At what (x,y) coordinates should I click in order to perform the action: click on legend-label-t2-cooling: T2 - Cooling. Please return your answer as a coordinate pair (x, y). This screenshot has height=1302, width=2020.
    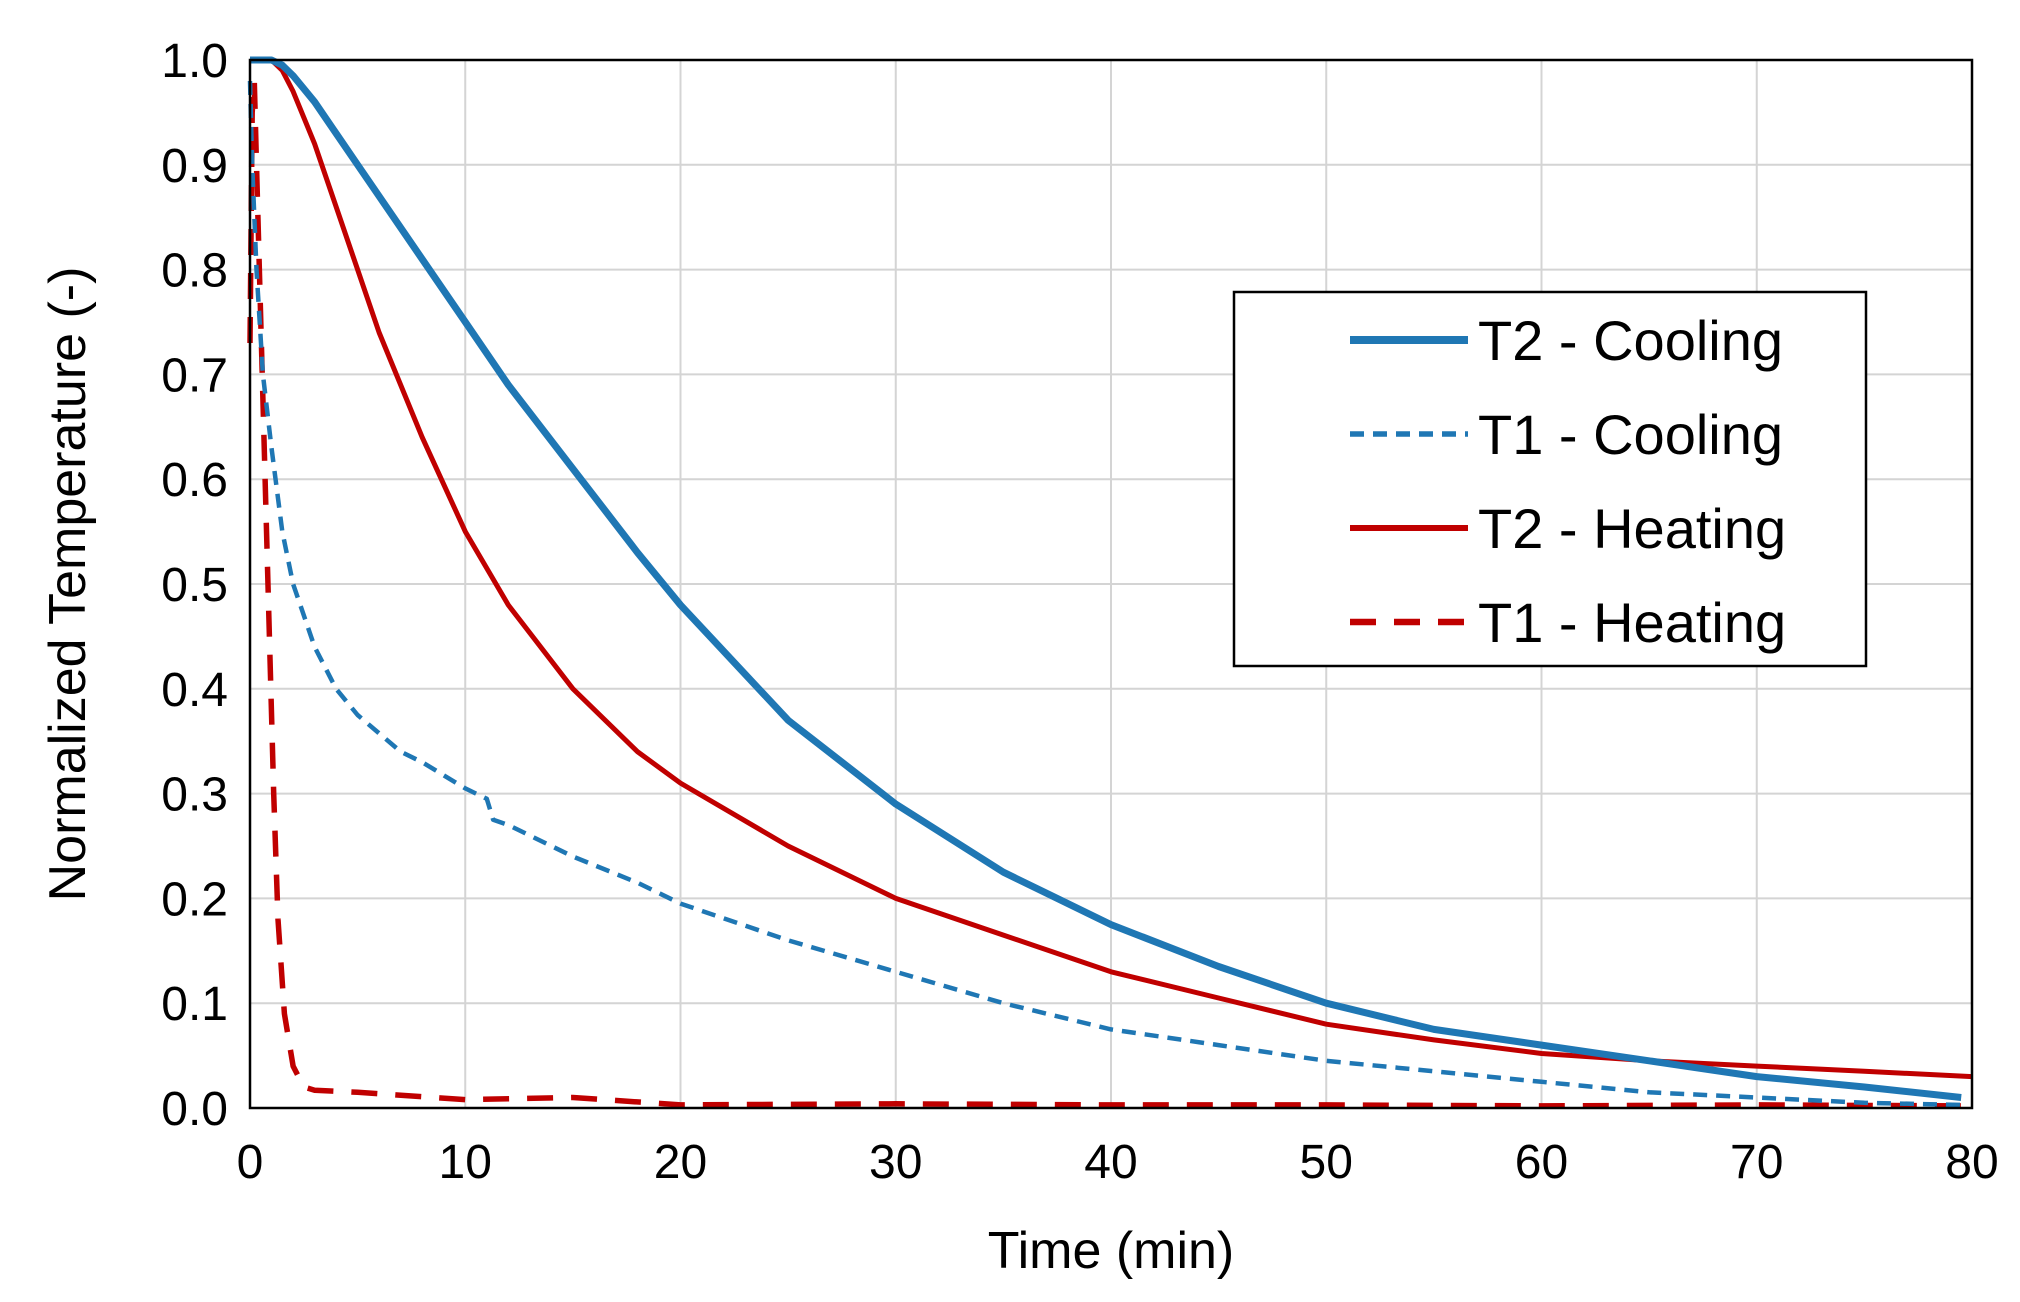
    Looking at the image, I should click on (1630, 340).